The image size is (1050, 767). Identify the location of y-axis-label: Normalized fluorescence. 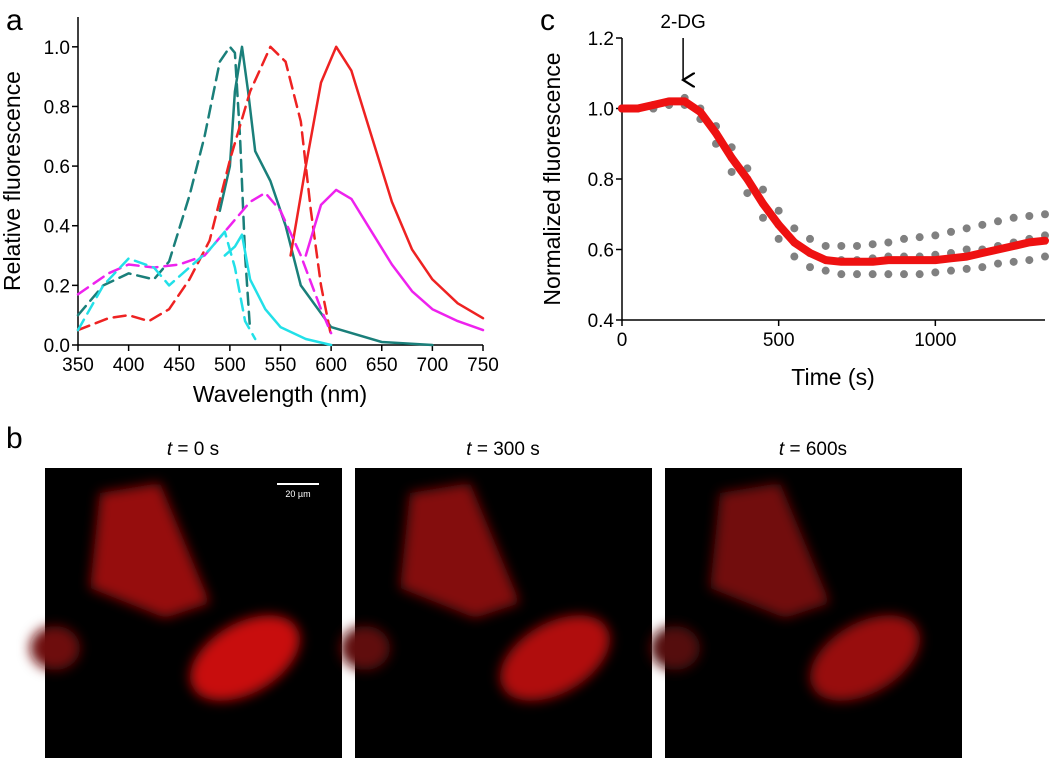
(552, 178).